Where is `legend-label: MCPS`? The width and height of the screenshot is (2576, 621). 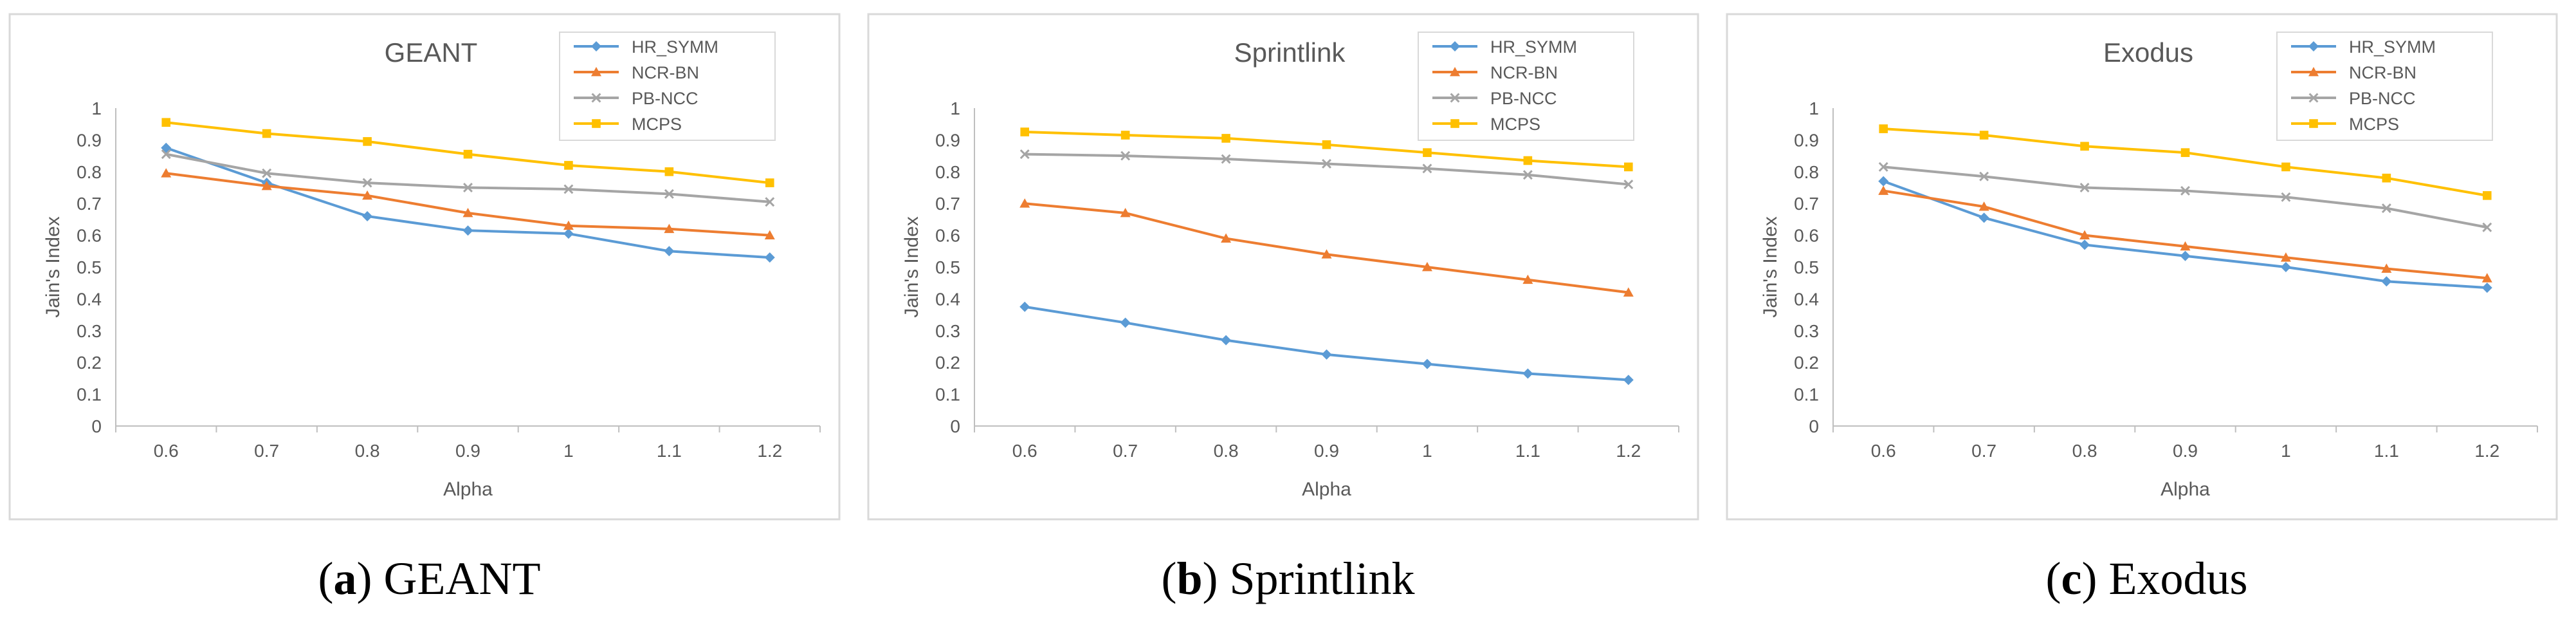 legend-label: MCPS is located at coordinates (1515, 125).